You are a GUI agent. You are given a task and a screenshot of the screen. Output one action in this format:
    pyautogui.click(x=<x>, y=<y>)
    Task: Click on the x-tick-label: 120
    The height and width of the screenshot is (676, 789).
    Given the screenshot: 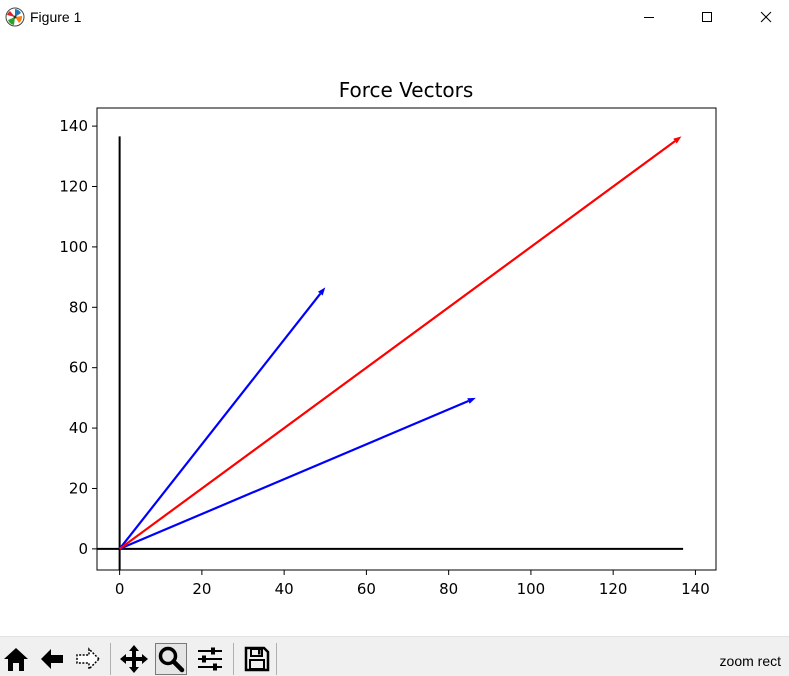 What is the action you would take?
    pyautogui.click(x=613, y=589)
    